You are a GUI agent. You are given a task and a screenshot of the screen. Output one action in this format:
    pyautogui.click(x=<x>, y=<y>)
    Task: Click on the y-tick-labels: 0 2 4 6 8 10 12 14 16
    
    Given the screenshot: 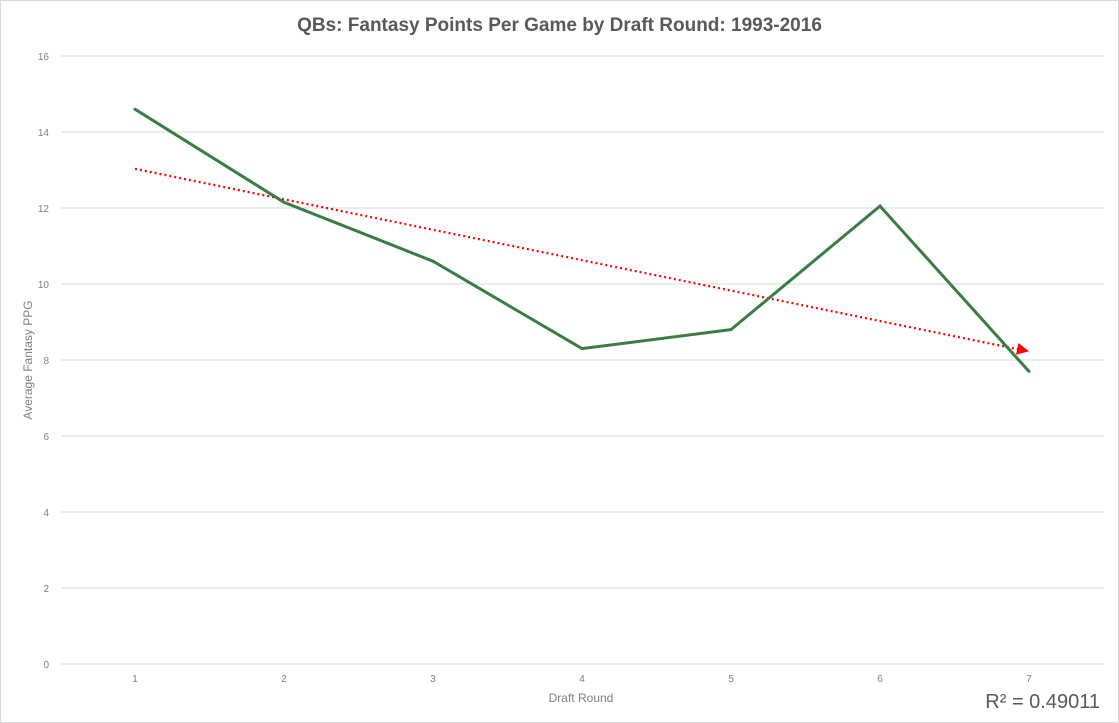 What is the action you would take?
    pyautogui.click(x=44, y=361)
    